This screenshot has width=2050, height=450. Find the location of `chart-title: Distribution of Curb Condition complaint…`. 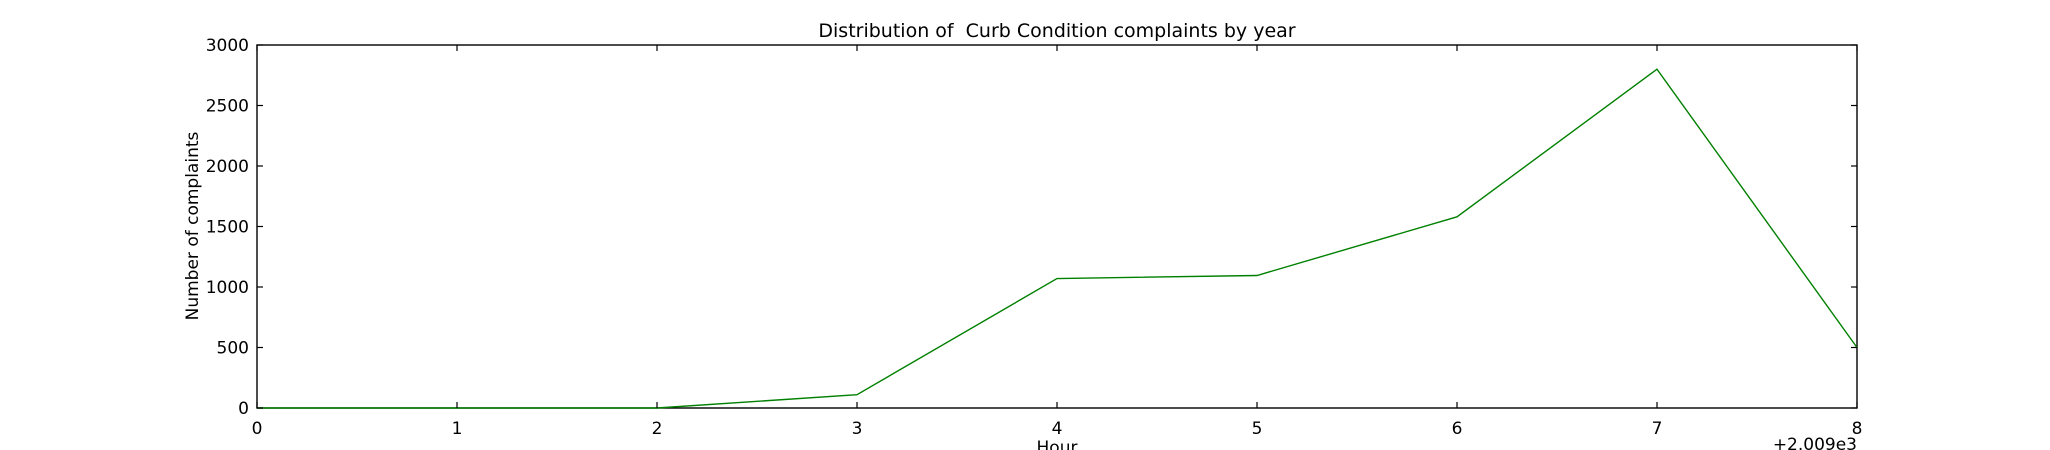

chart-title: Distribution of Curb Condition complaint… is located at coordinates (1056, 31).